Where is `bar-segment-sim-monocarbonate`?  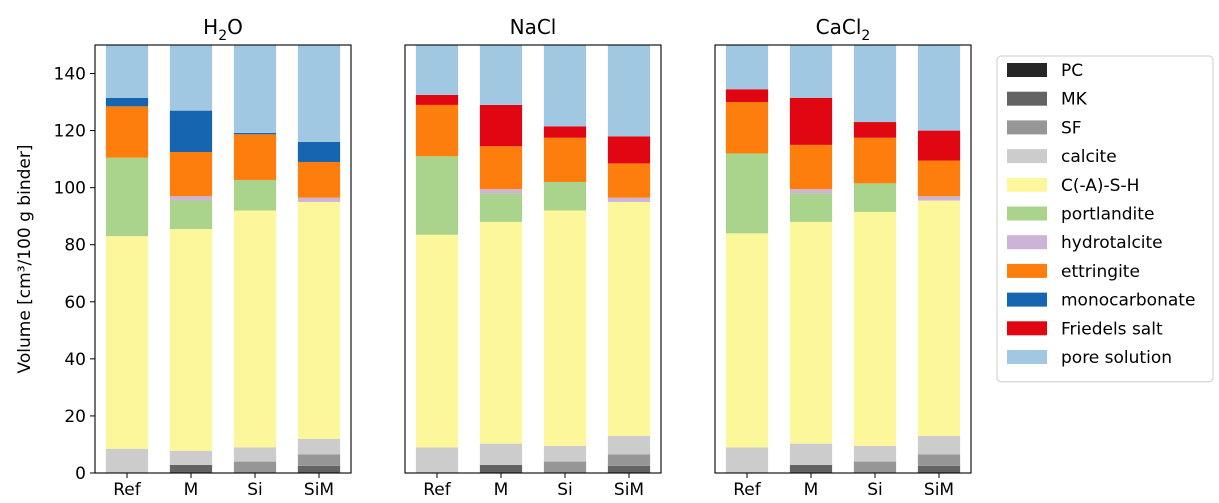 bar-segment-sim-monocarbonate is located at coordinates (319, 152).